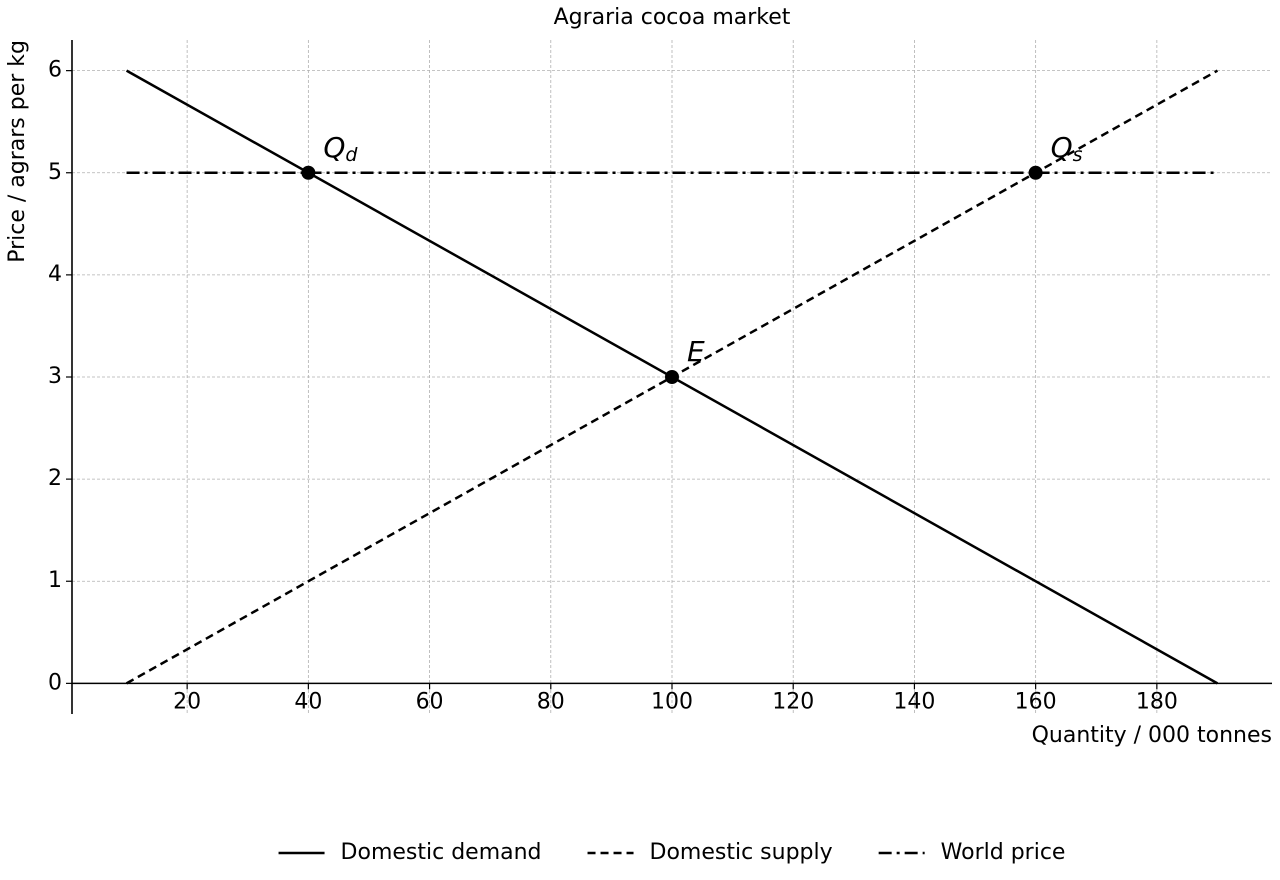  Describe the element at coordinates (1152, 735) in the screenshot. I see `x-axis-label: Quantity / 000 tonnes` at that location.